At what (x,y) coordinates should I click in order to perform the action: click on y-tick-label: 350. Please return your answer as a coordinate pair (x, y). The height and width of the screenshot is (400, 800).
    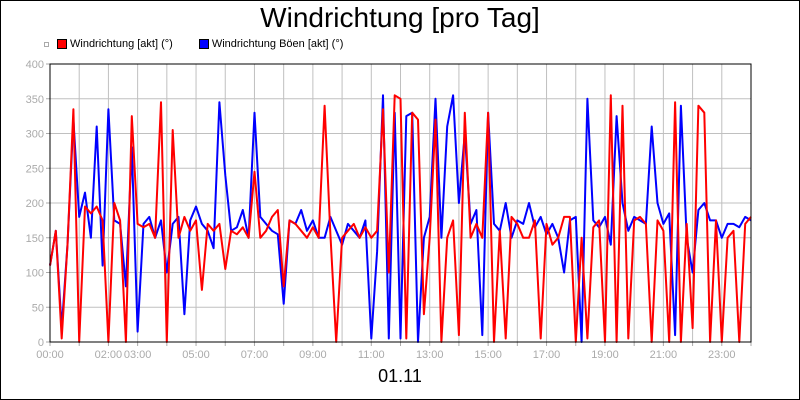
    Looking at the image, I should click on (35, 100).